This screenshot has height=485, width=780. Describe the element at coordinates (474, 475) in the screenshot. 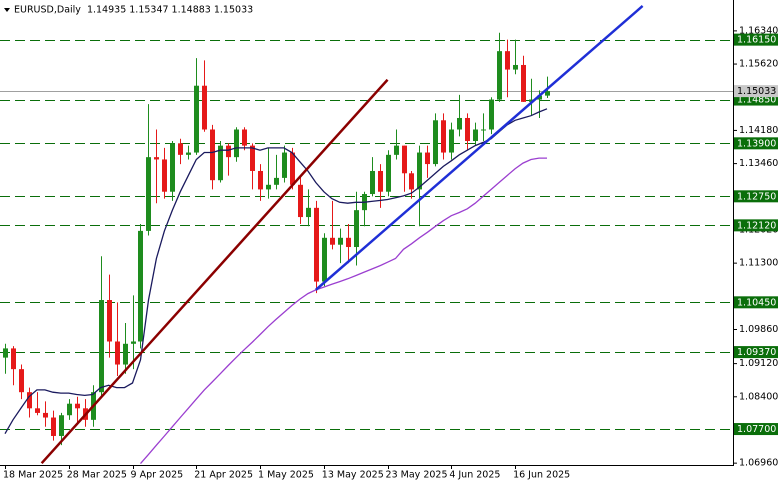

I see `x-tick-label: 4 Jun 2025` at that location.